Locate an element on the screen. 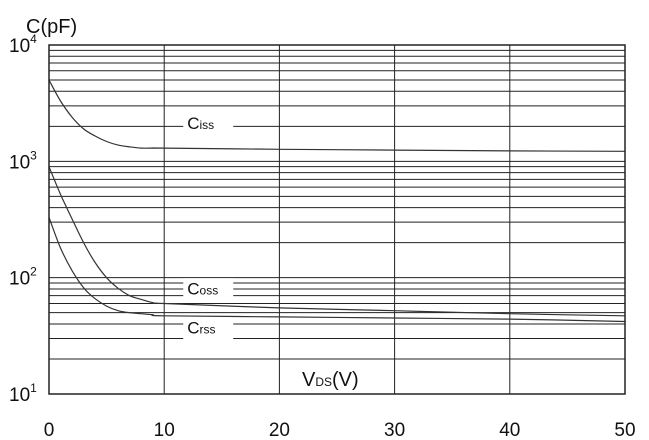 The width and height of the screenshot is (649, 440). series-line-ciss is located at coordinates (337, 115).